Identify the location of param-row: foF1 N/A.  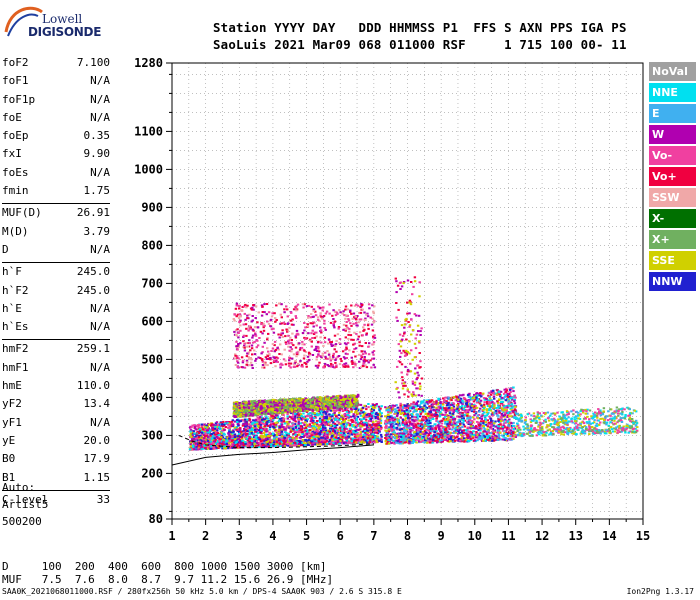
(56, 83).